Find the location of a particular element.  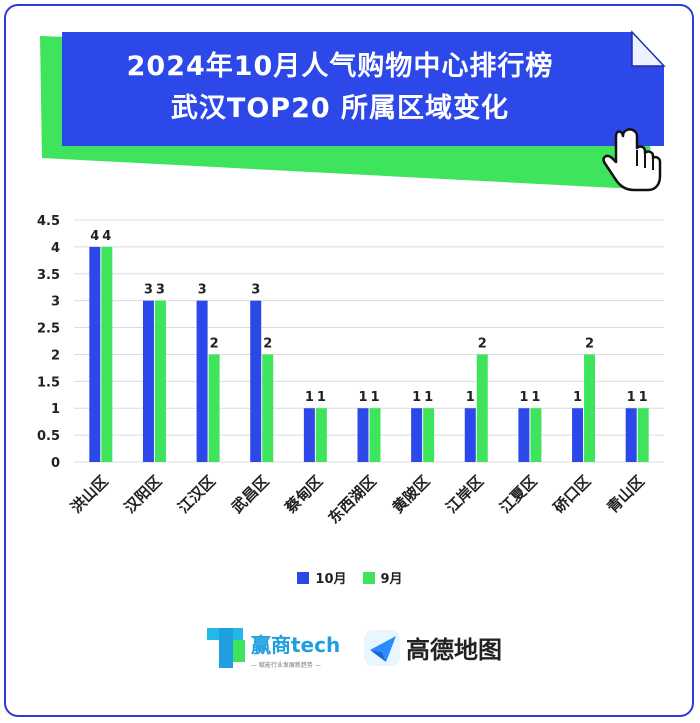

y-tick-label: 1.5 is located at coordinates (48, 382).